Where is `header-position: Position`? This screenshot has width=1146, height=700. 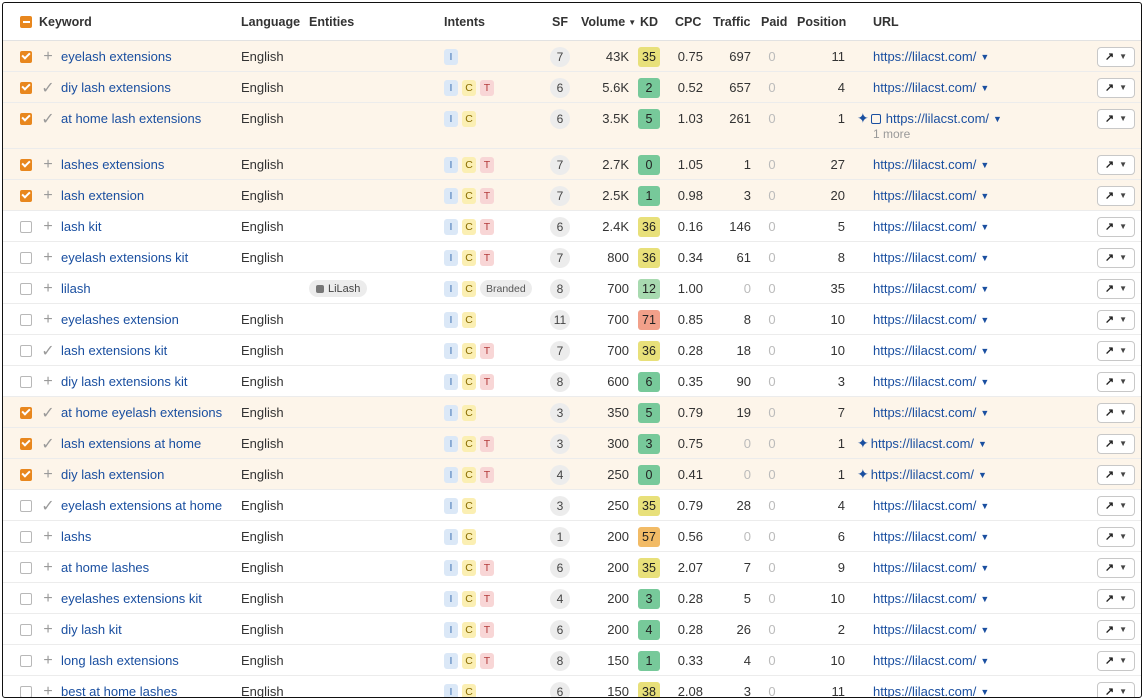
header-position: Position is located at coordinates (822, 22).